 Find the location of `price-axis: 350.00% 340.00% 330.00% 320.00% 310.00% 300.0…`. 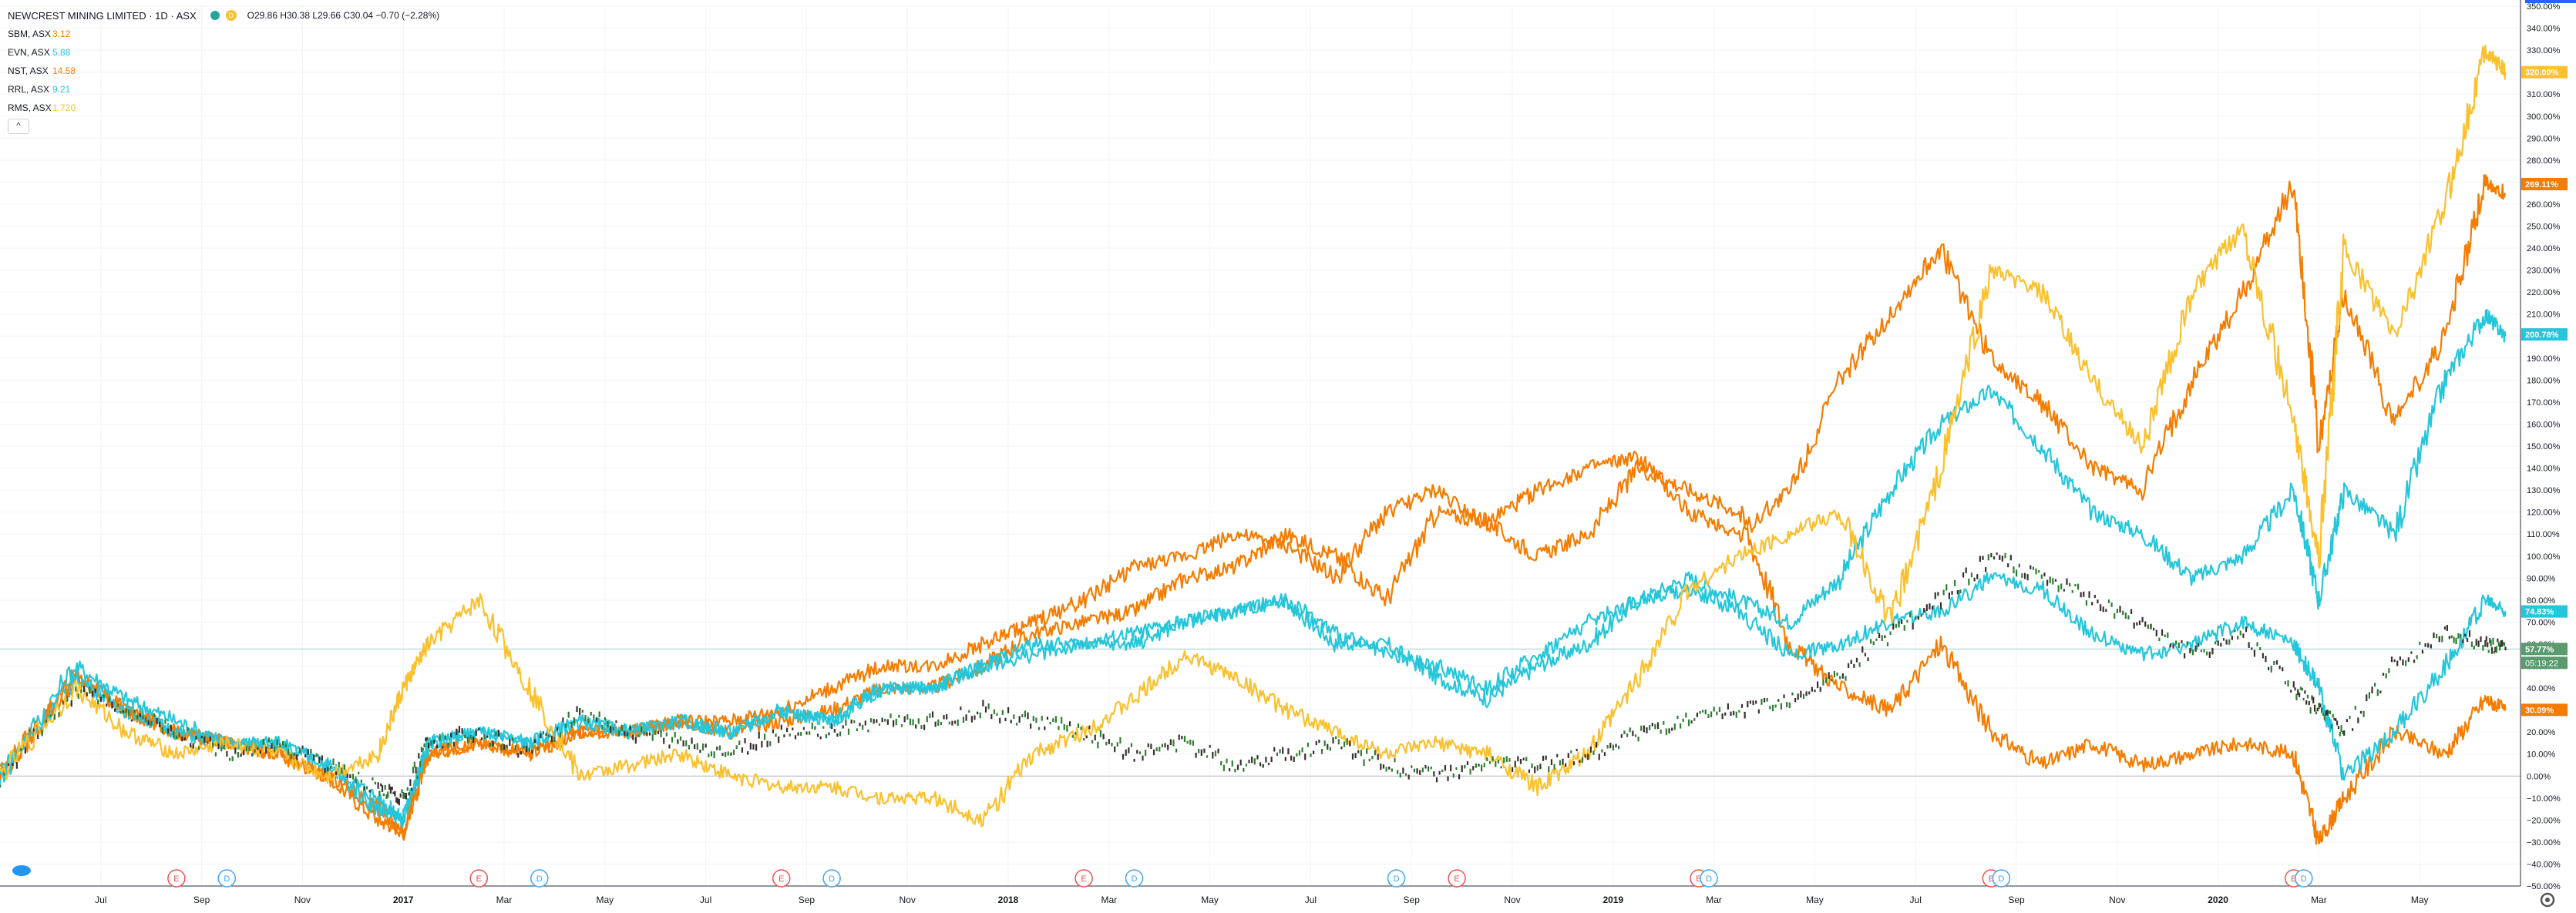

price-axis: 350.00% 340.00% 330.00% 320.00% 310.00% 300.0… is located at coordinates (2544, 447).